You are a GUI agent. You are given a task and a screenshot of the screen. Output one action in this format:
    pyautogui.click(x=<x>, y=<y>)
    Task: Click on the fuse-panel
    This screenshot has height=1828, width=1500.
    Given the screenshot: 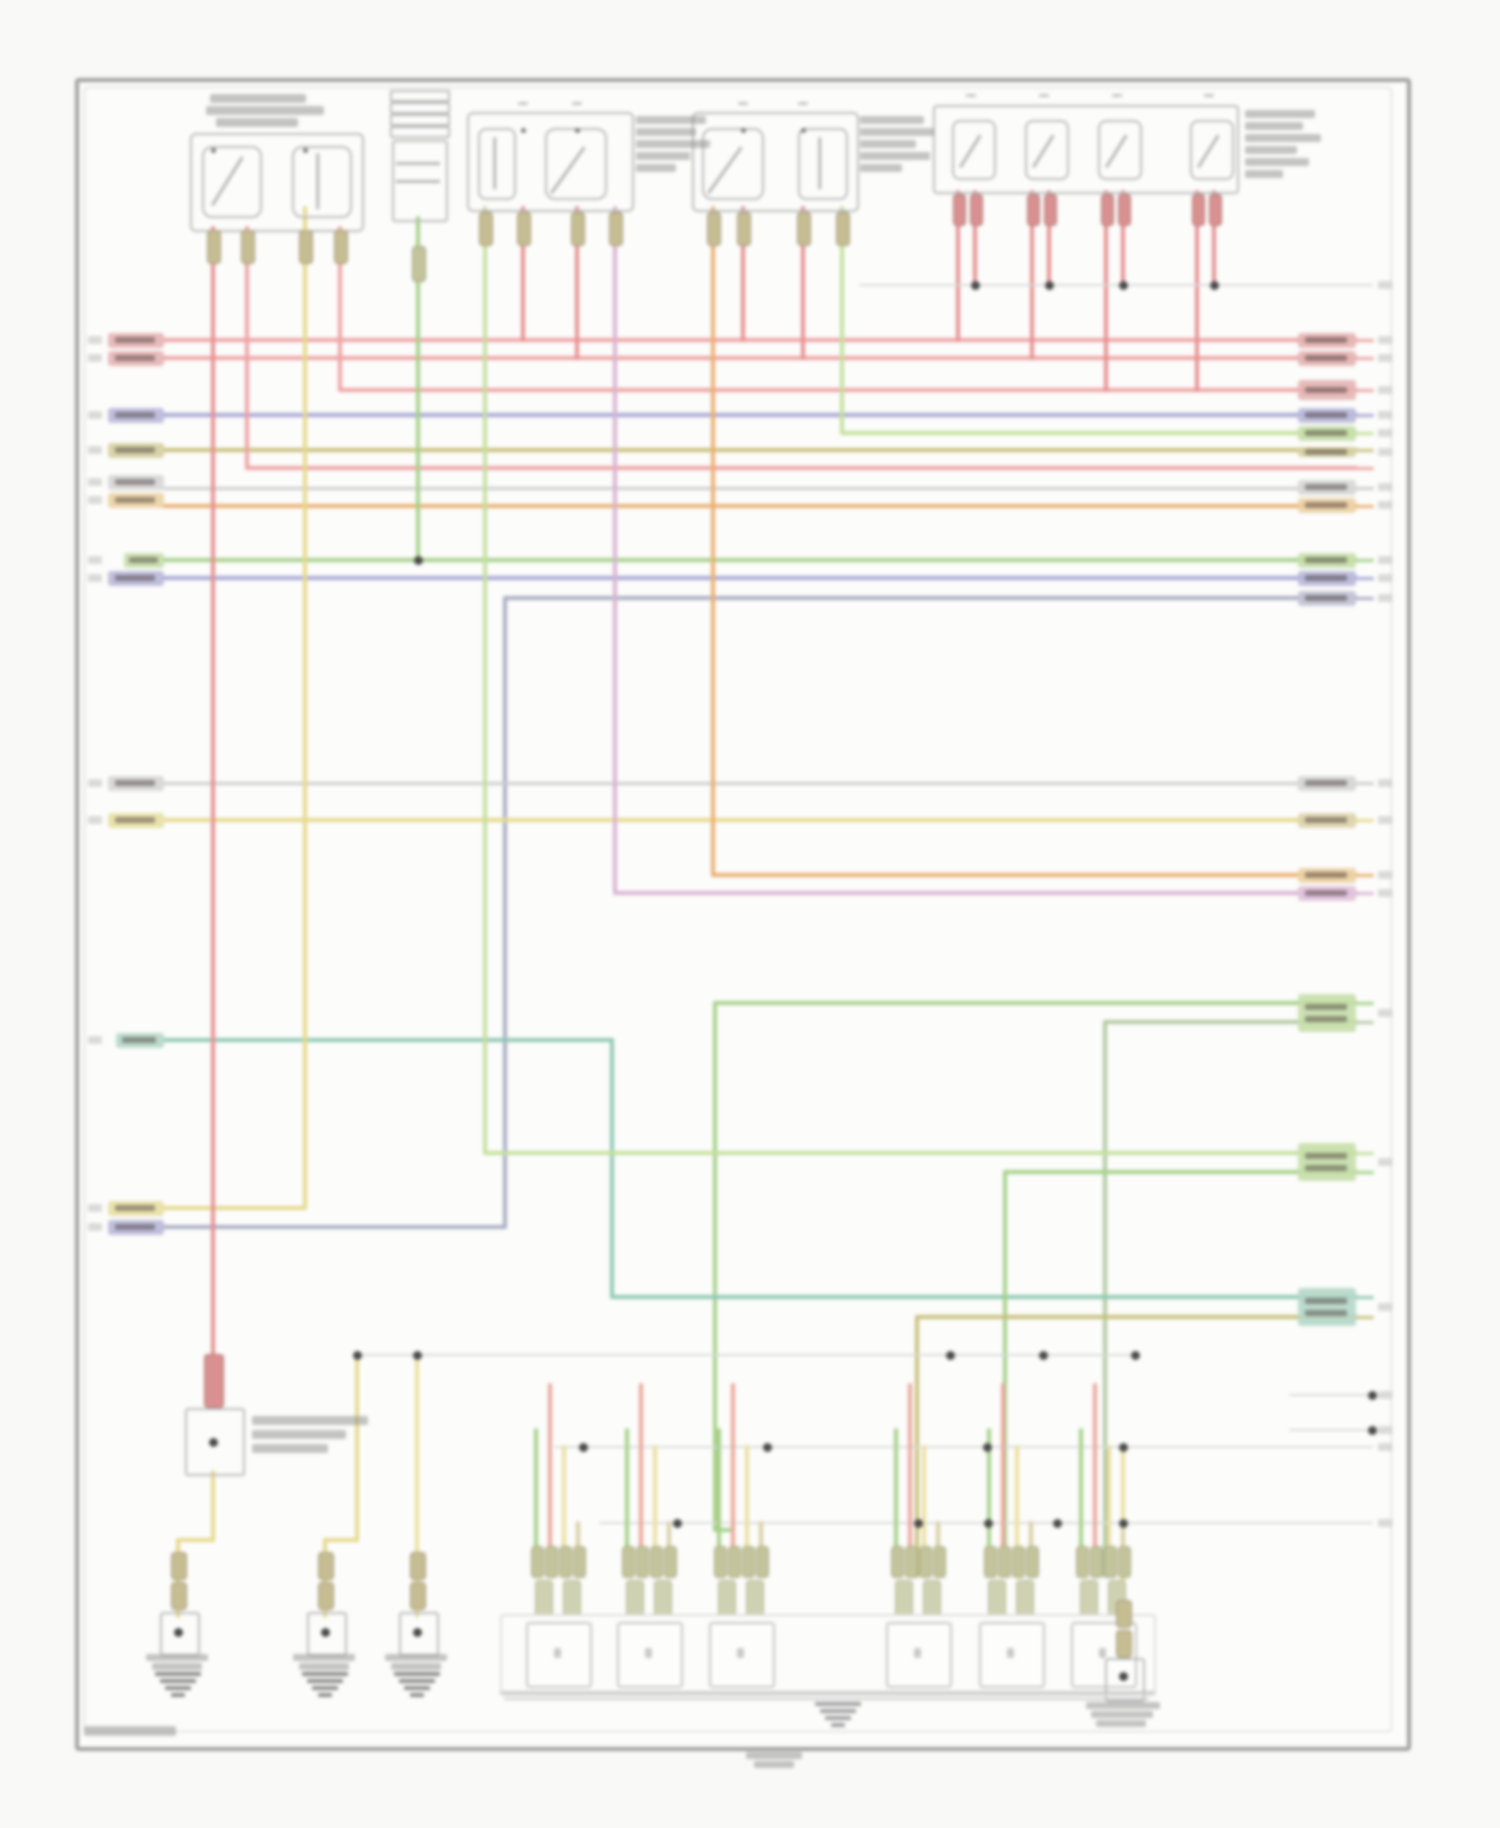 What is the action you would take?
    pyautogui.click(x=1086, y=149)
    